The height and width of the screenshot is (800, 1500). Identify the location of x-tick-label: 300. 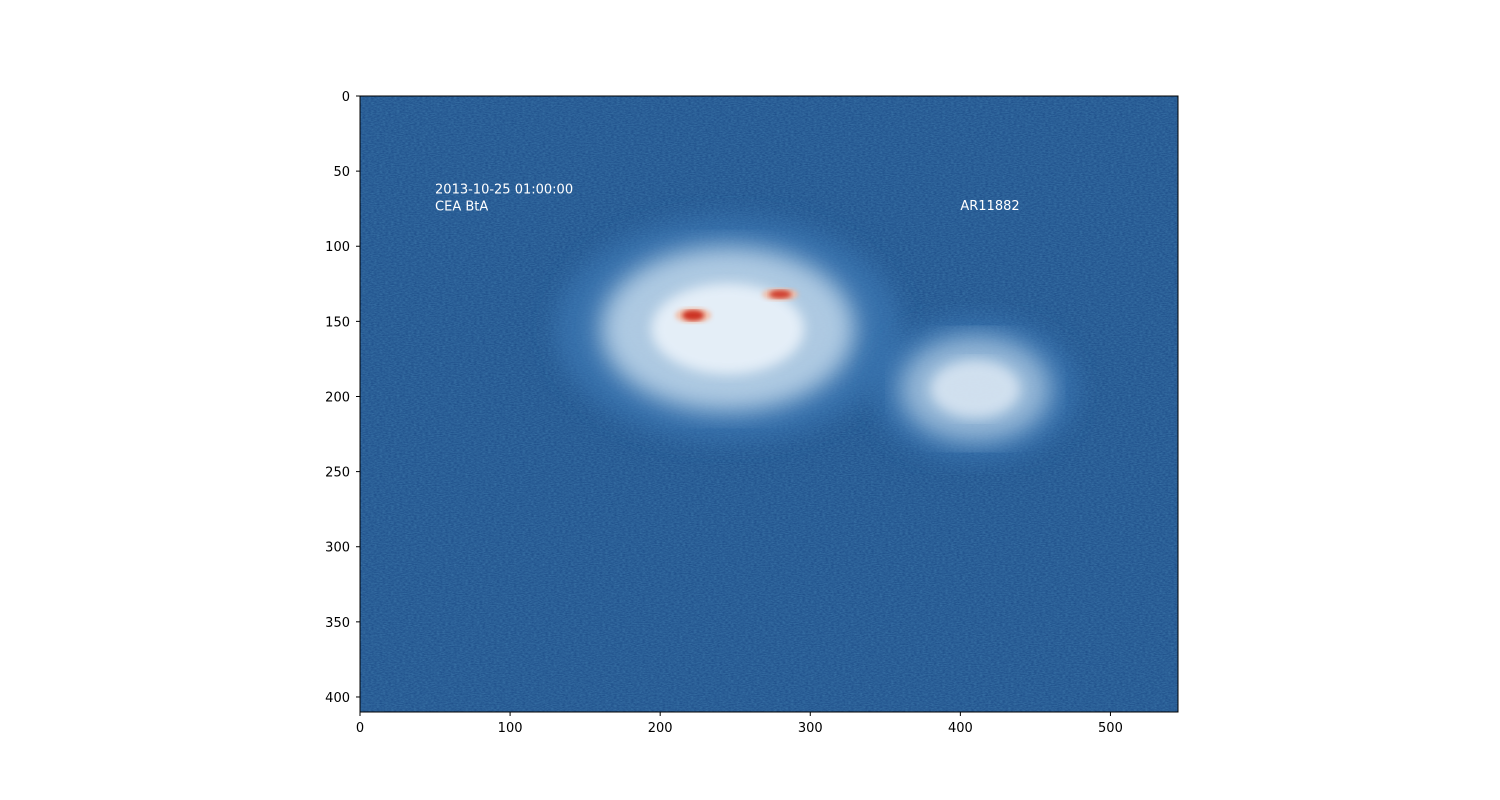
(810, 728).